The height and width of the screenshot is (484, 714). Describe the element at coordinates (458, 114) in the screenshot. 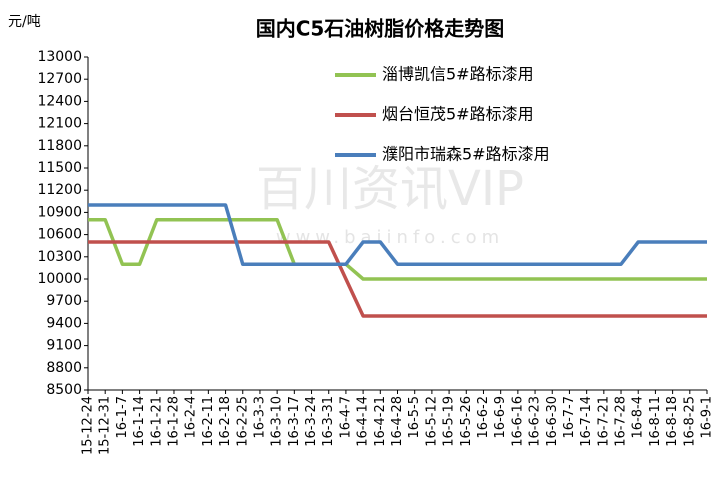

I see `legend-label: 烟台恒茂5#路标漆用` at that location.